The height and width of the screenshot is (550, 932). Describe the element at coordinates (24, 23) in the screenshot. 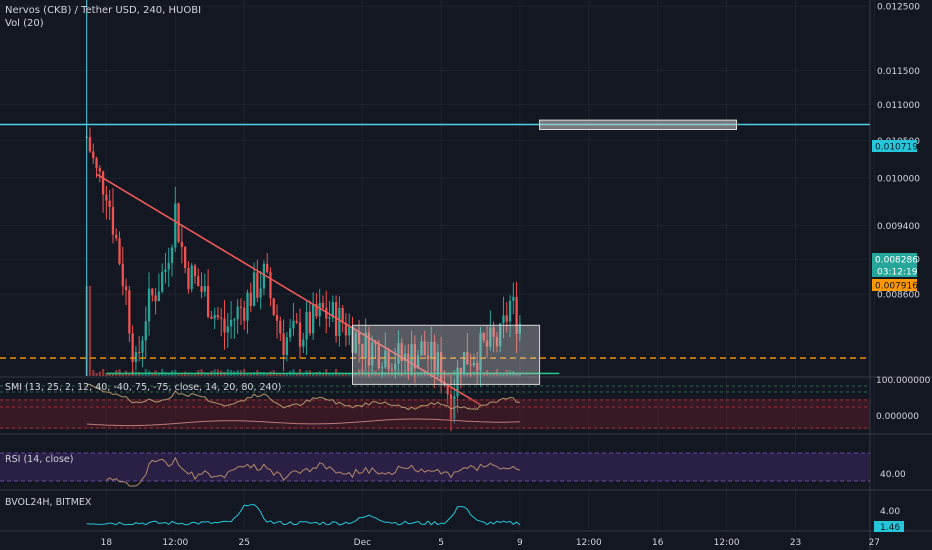

I see `volume-label: Vol (20)` at that location.